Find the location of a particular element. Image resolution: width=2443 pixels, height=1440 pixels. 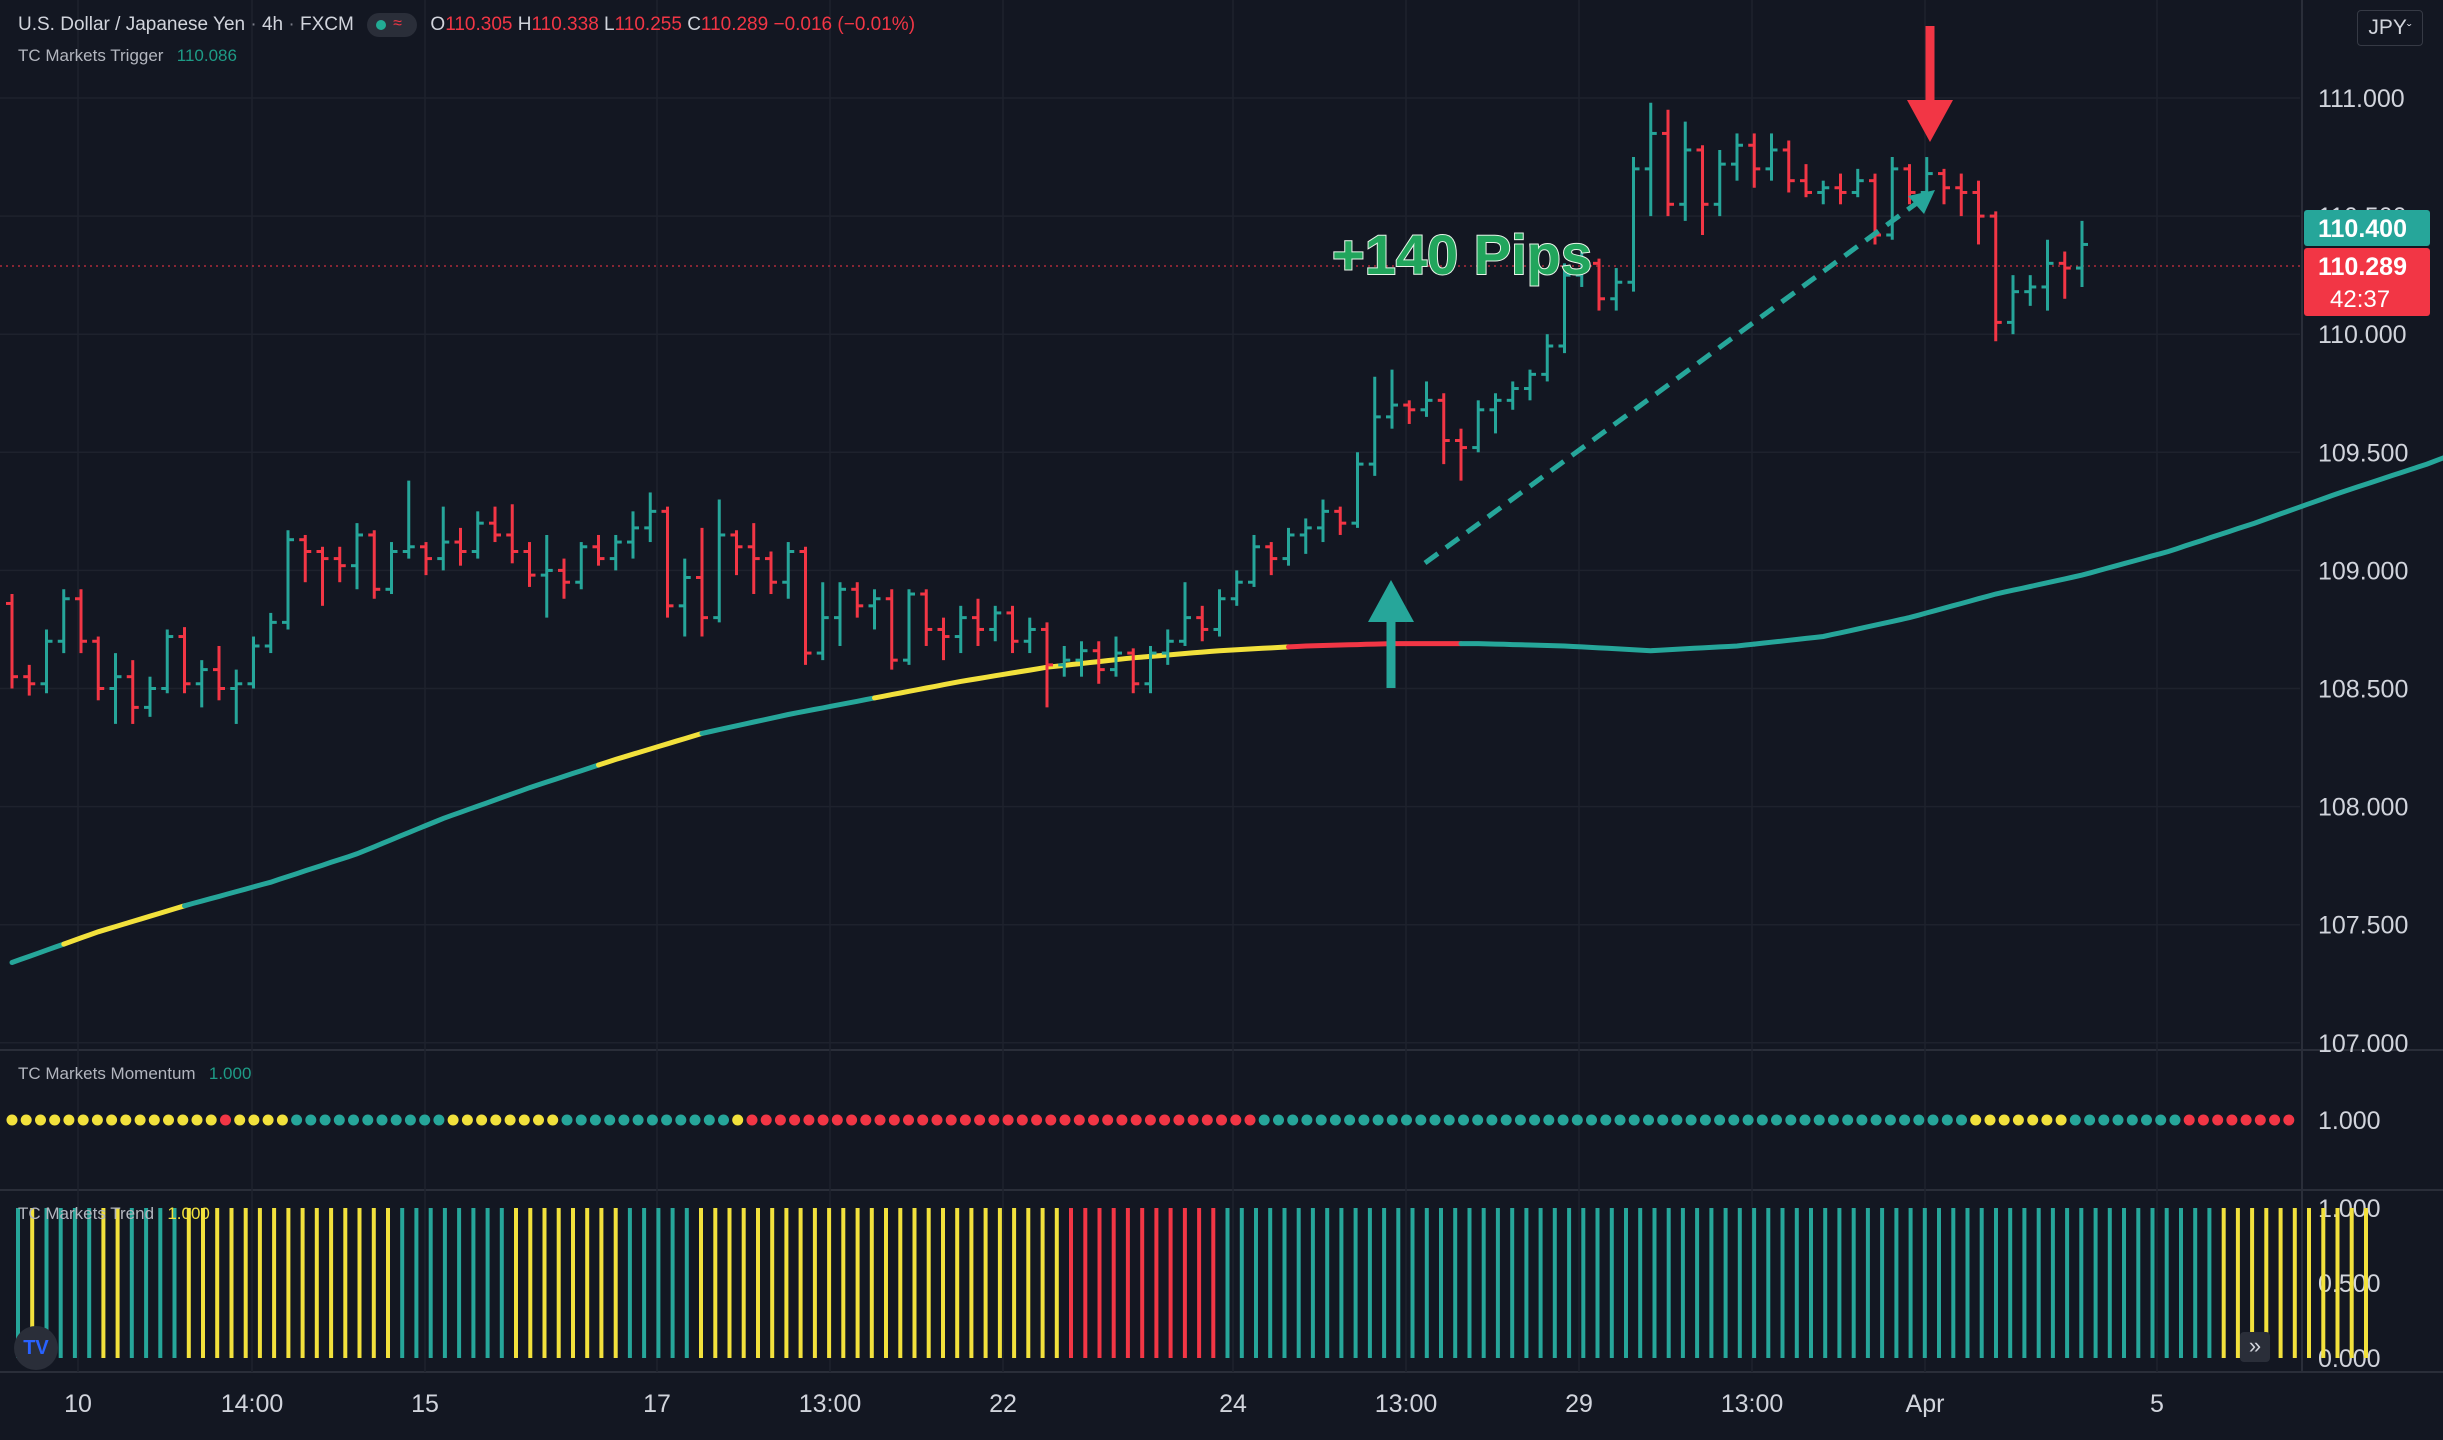

pips-annotation: +140 Pips is located at coordinates (1462, 254).